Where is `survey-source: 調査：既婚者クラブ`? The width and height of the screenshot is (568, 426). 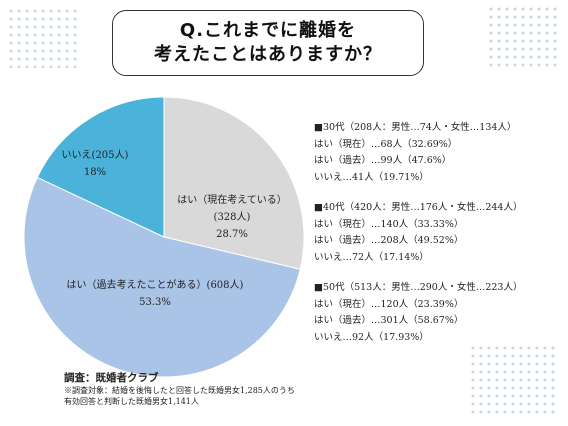
survey-source: 調査：既婚者クラブ is located at coordinates (111, 378).